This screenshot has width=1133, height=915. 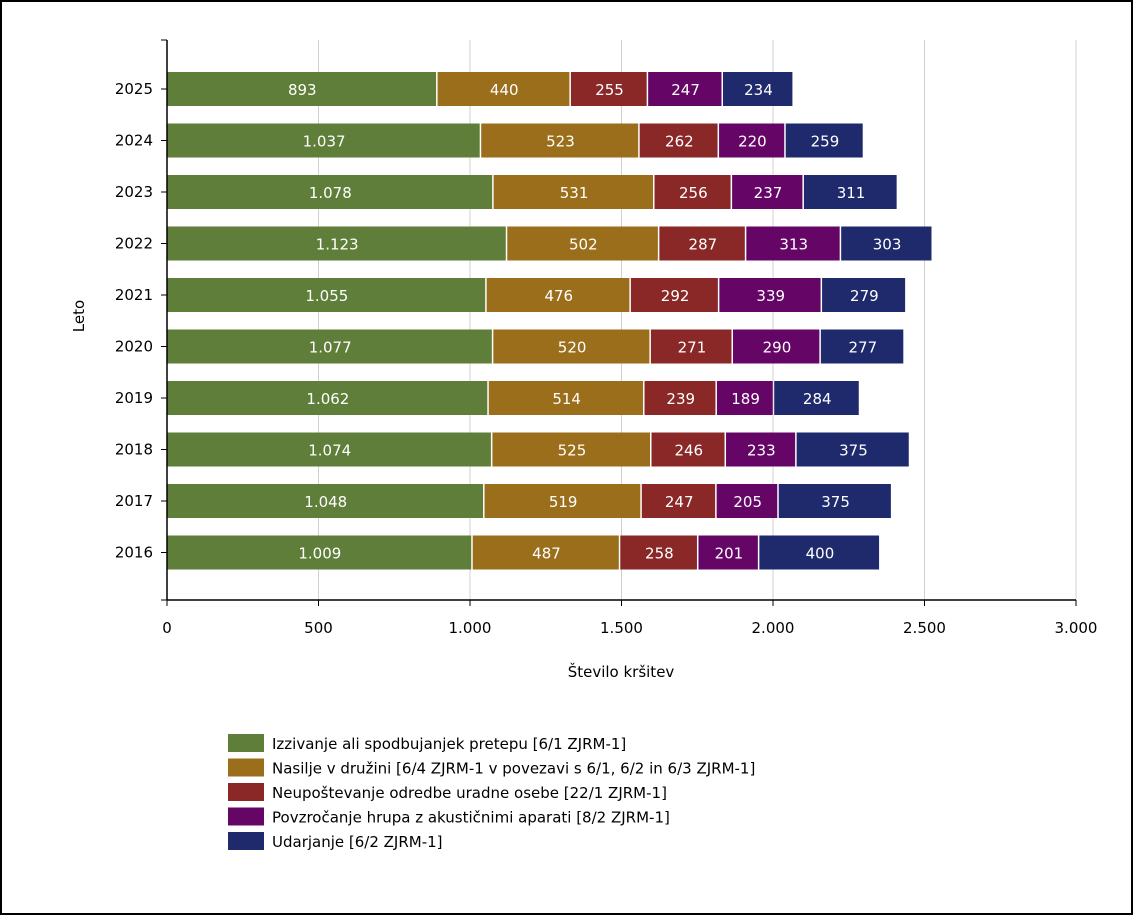 I want to click on bar-data-label: 246, so click(x=688, y=451).